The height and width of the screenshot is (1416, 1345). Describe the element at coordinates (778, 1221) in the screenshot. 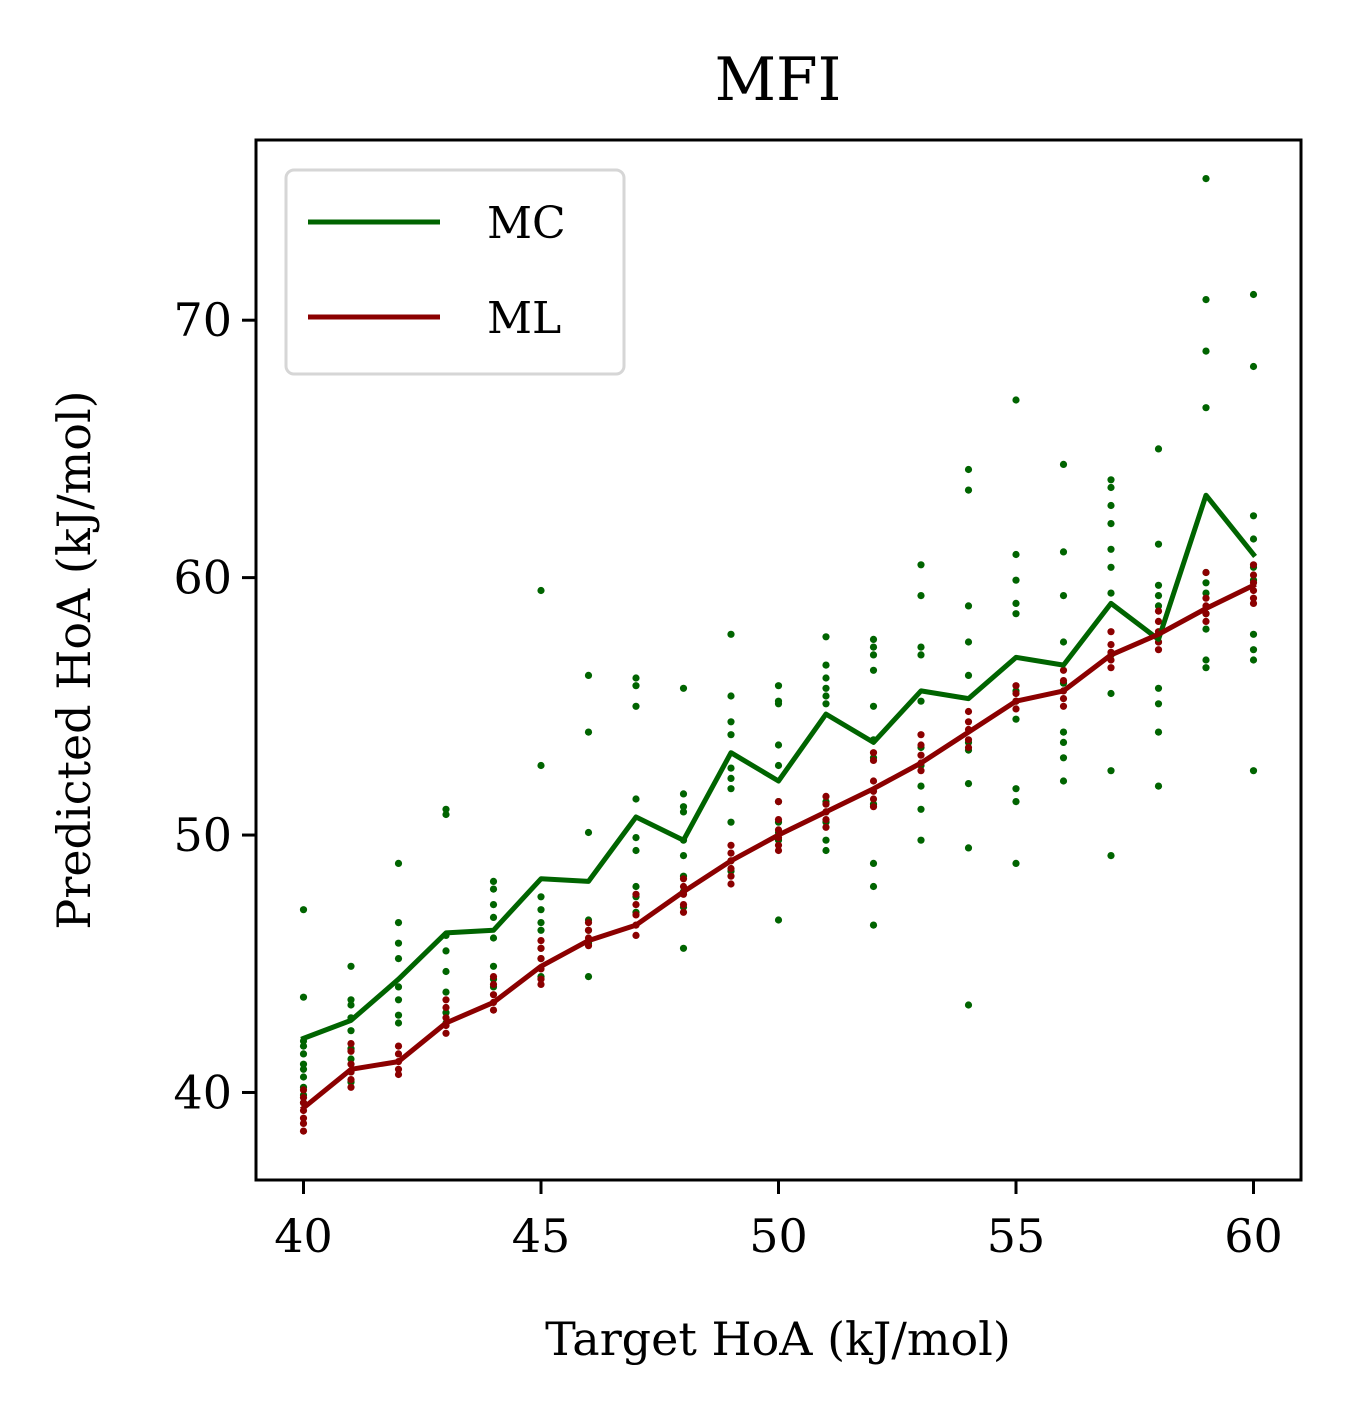

I see `x-axis: 40 45 50 55 60` at that location.